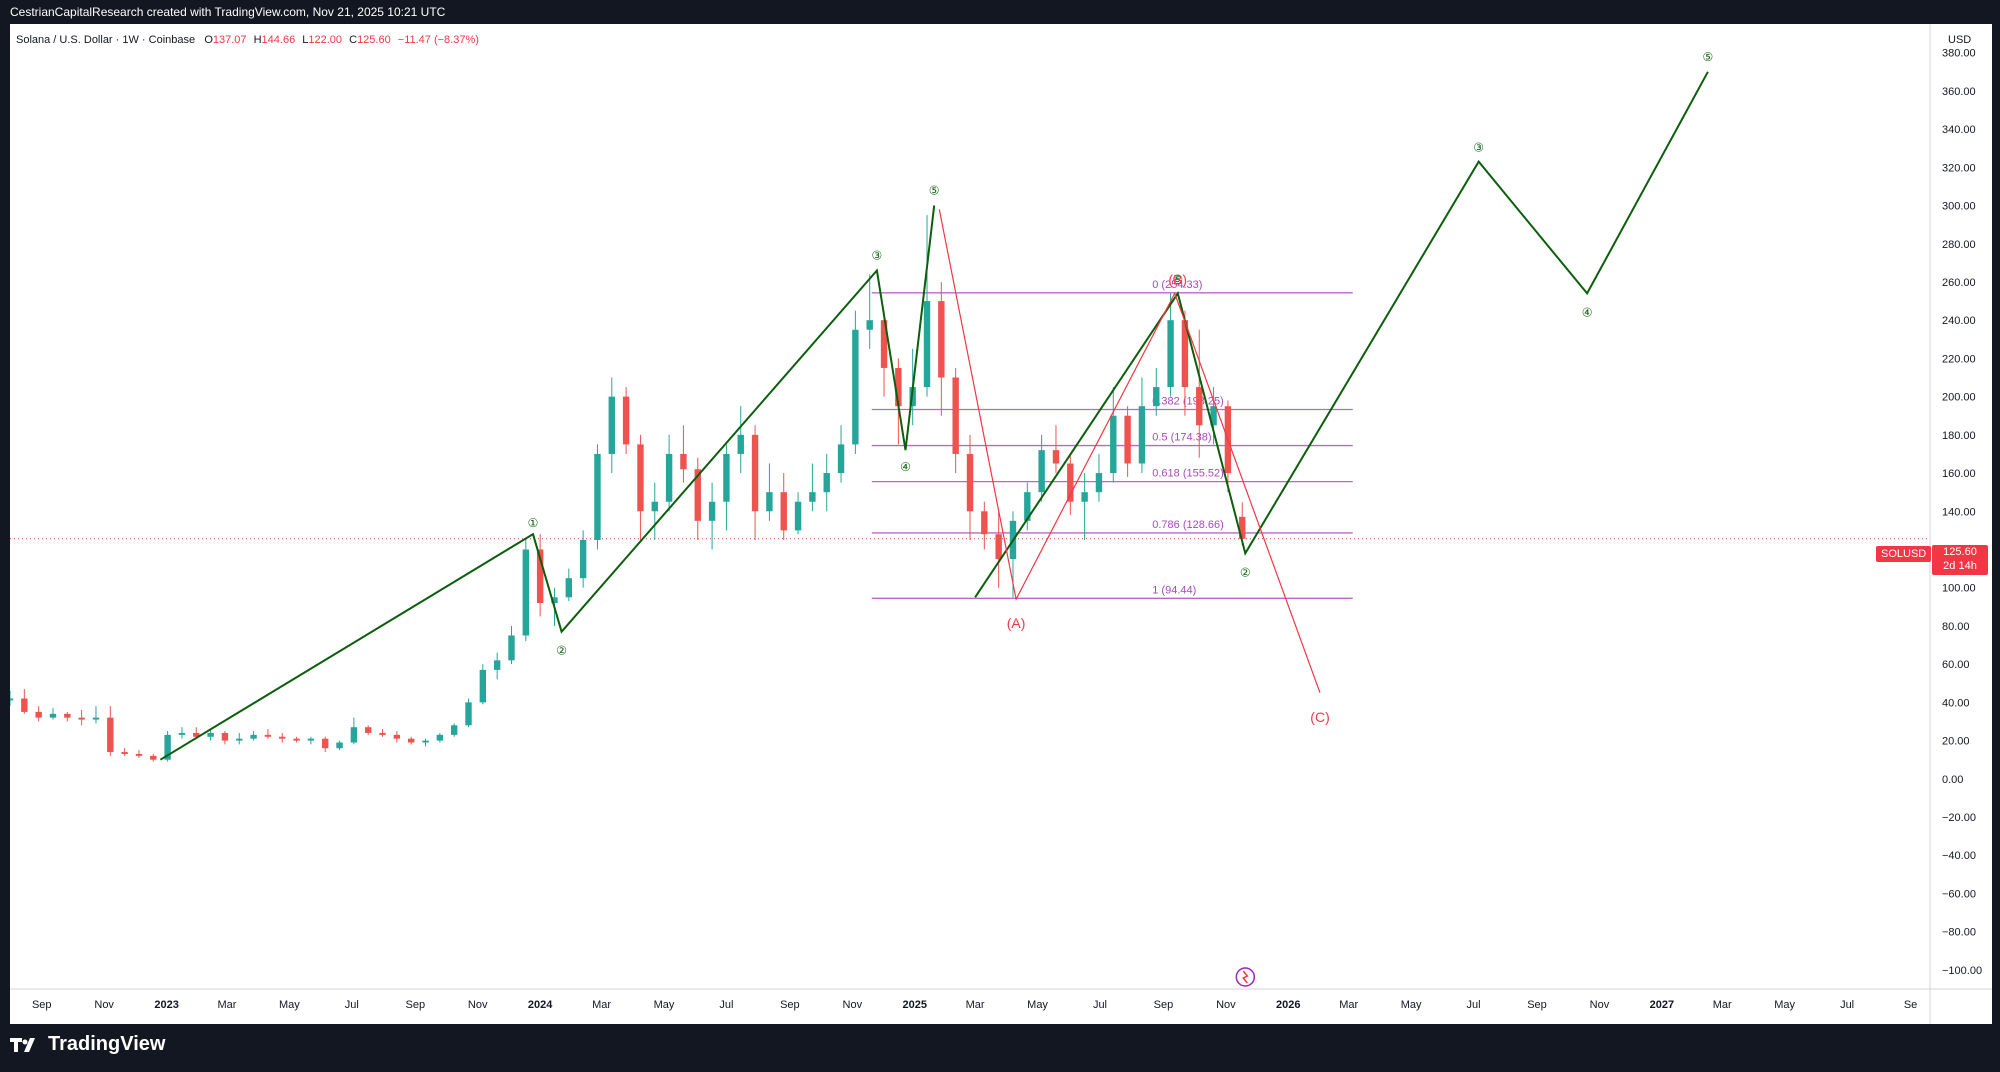  Describe the element at coordinates (1188, 525) in the screenshot. I see `fib-level-label: 0.786 (128.66)` at that location.